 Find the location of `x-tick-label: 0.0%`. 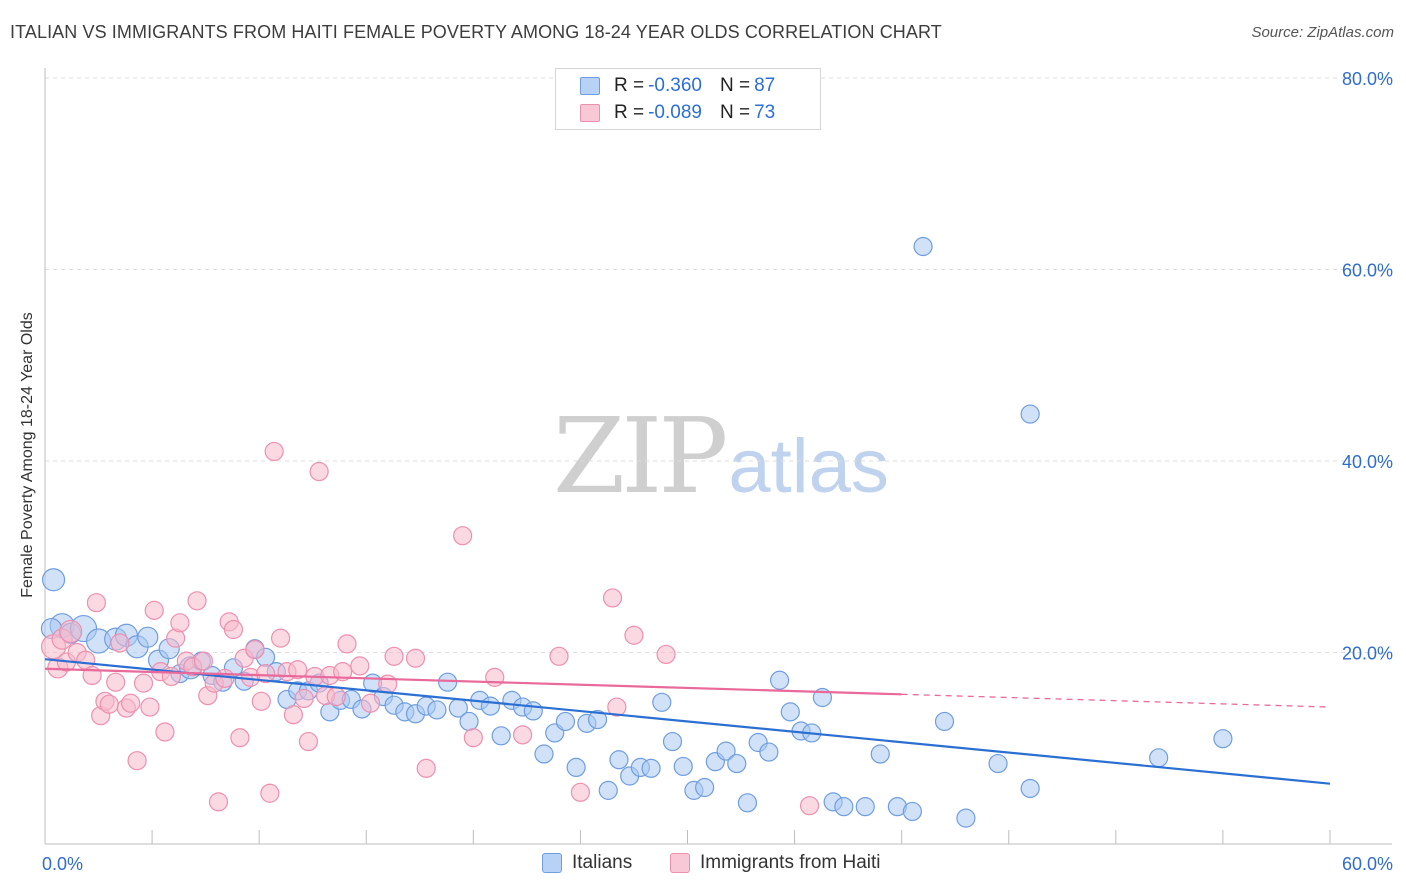

x-tick-label: 0.0% is located at coordinates (62, 864).